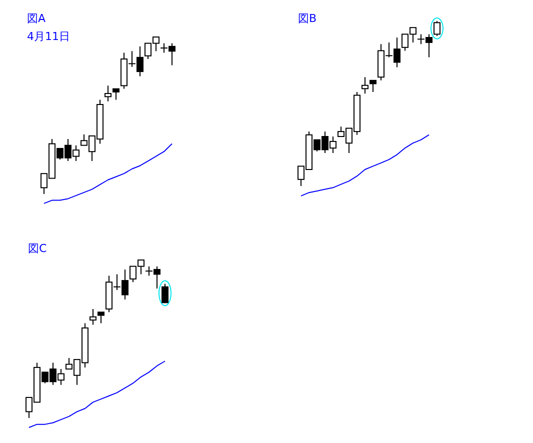  What do you see at coordinates (36, 18) in the screenshot?
I see `chart-title: 図A` at bounding box center [36, 18].